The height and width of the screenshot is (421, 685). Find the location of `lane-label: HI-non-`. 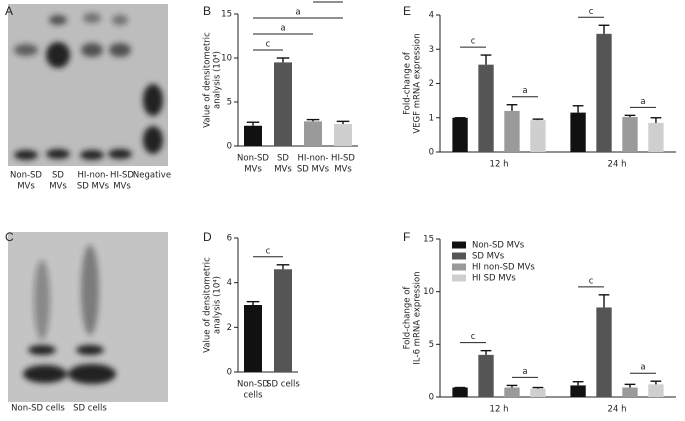

lane-label: HI-non- is located at coordinates (92, 176).